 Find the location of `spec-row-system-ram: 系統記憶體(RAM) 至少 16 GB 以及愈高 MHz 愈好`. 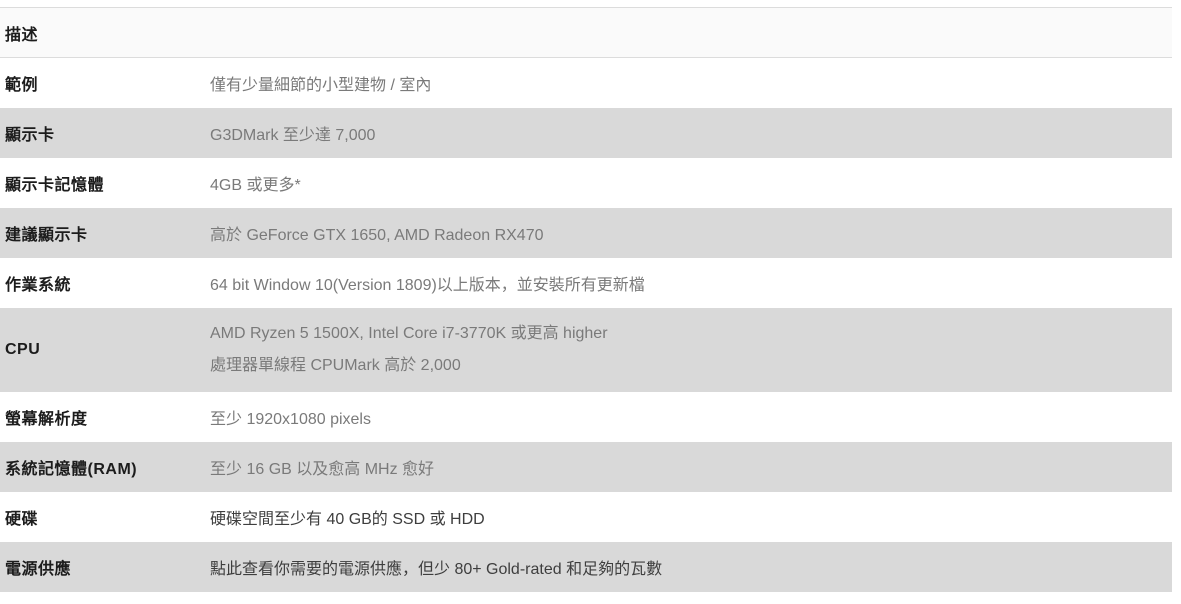

spec-row-system-ram: 系統記憶體(RAM) 至少 16 GB 以及愈高 MHz 愈好 is located at coordinates (586, 467).